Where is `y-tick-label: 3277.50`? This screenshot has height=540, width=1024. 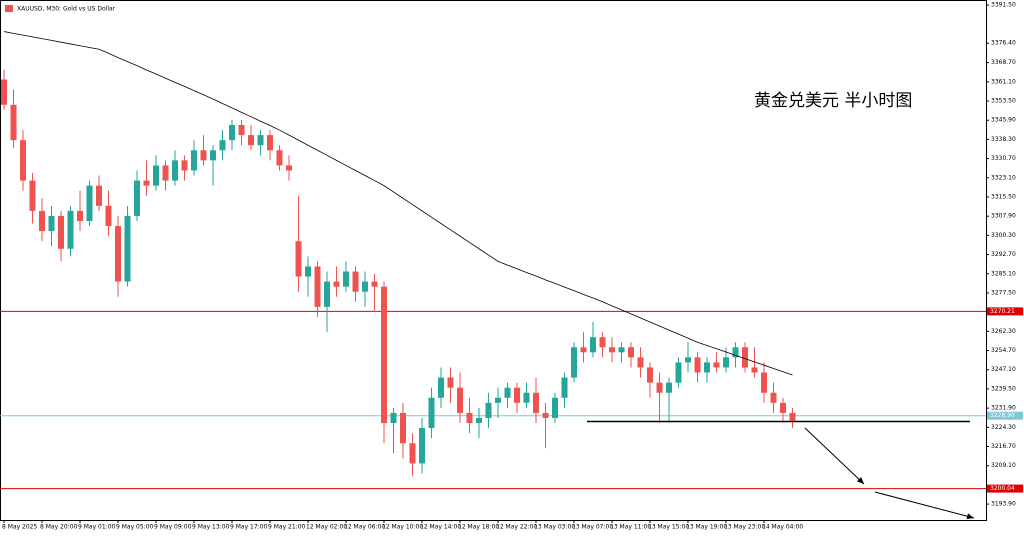
y-tick-label: 3277.50 is located at coordinates (1003, 292).